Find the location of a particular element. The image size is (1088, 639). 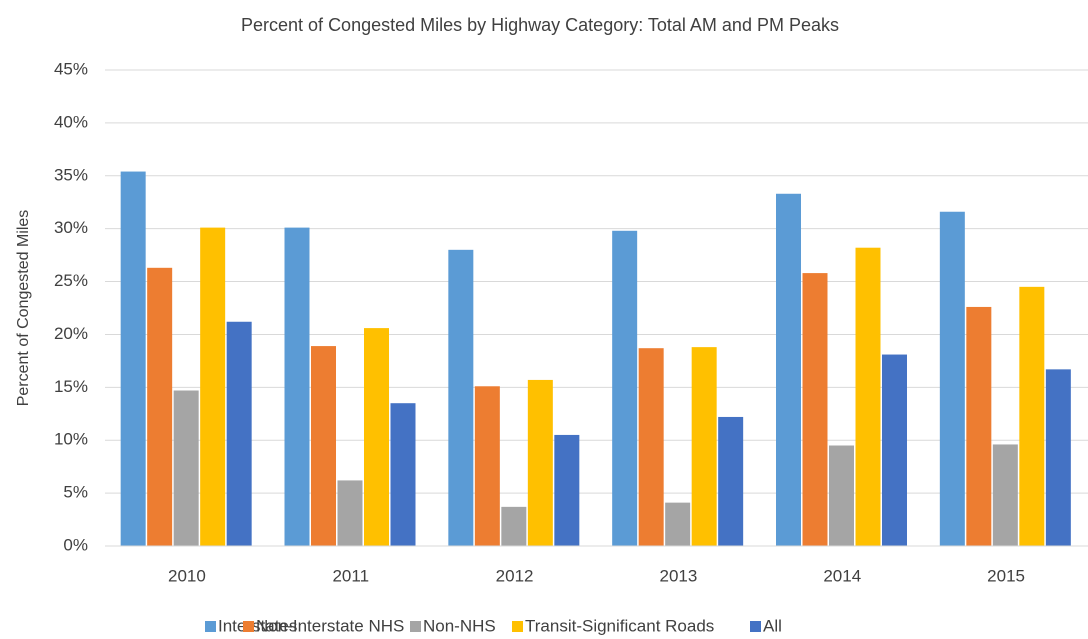

legend-label: Interstates is located at coordinates (257, 625).